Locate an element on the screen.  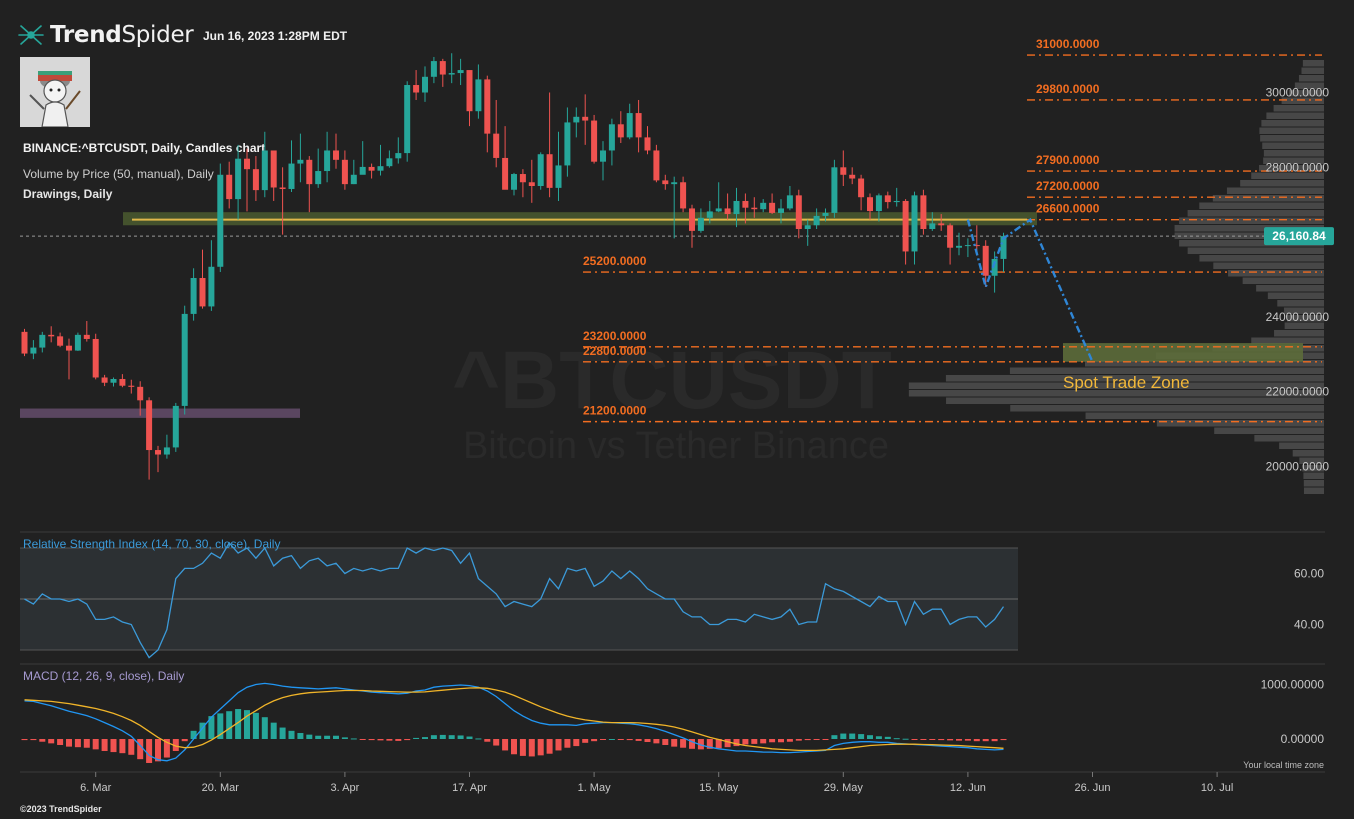
price-tick-label: 20000.0000 is located at coordinates (1298, 467).